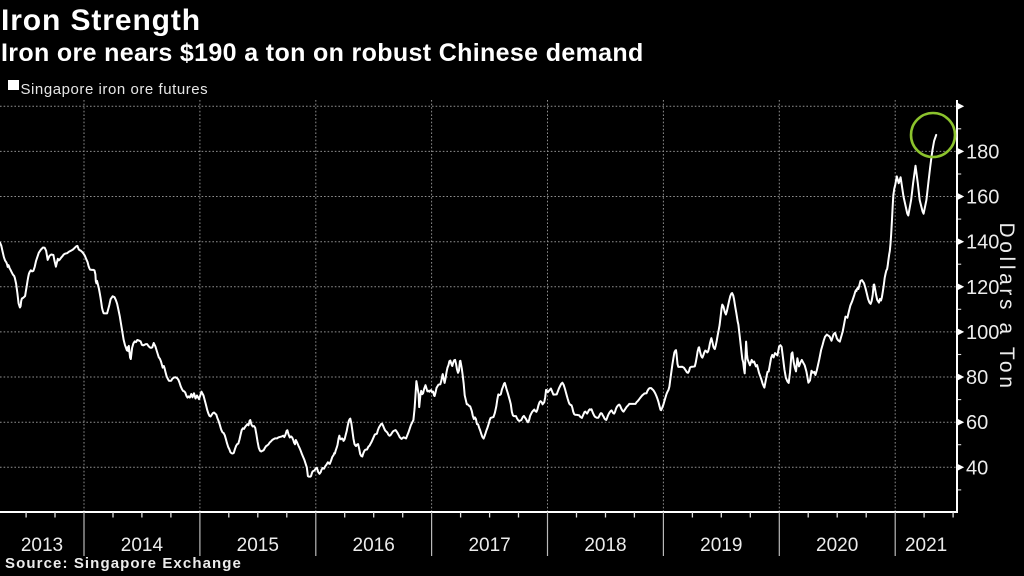 Image resolution: width=1024 pixels, height=576 pixels. Describe the element at coordinates (982, 333) in the screenshot. I see `svg-text: 100` at that location.